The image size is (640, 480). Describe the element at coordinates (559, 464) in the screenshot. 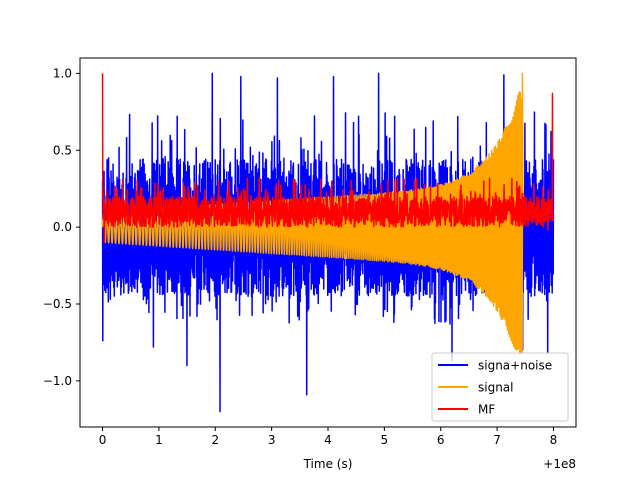

I see `x-offset-label: +1e8` at that location.